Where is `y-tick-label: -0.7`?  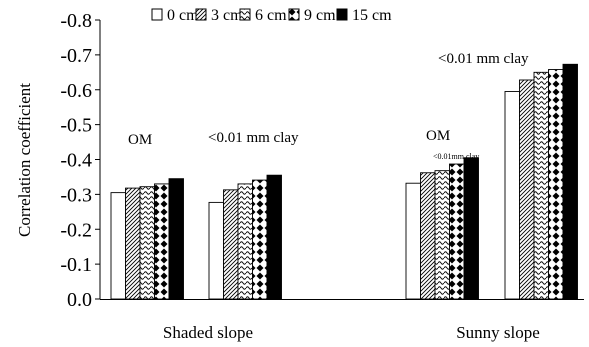 y-tick-label: -0.7 is located at coordinates (76, 56).